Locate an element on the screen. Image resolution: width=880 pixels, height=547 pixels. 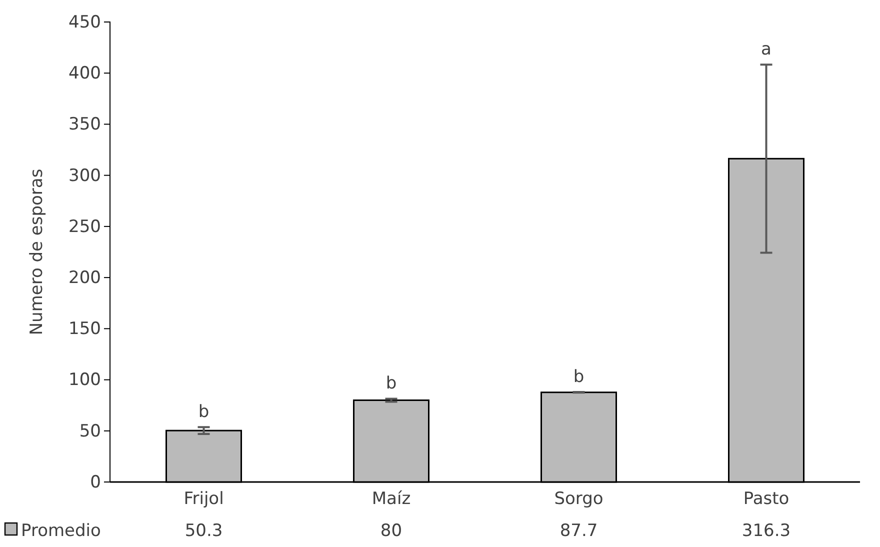
legend-label: Promedio is located at coordinates (61, 531).